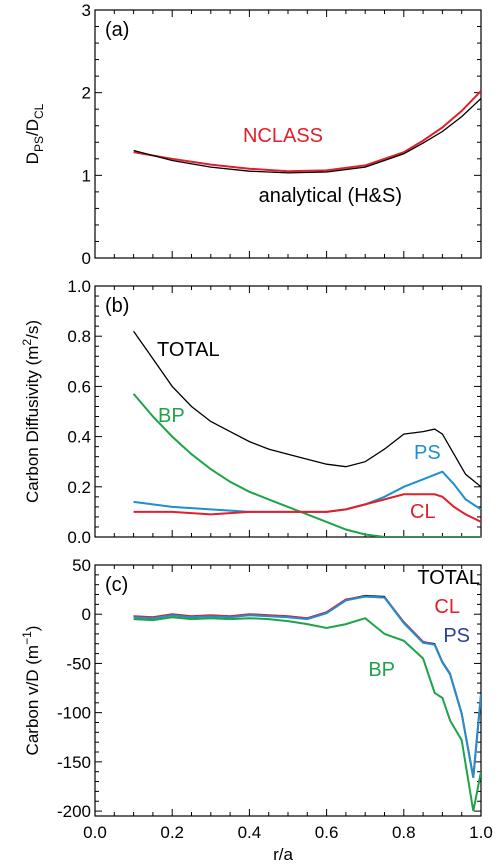 The height and width of the screenshot is (866, 504). What do you see at coordinates (327, 832) in the screenshot?
I see `x-tick-label: 0.6` at bounding box center [327, 832].